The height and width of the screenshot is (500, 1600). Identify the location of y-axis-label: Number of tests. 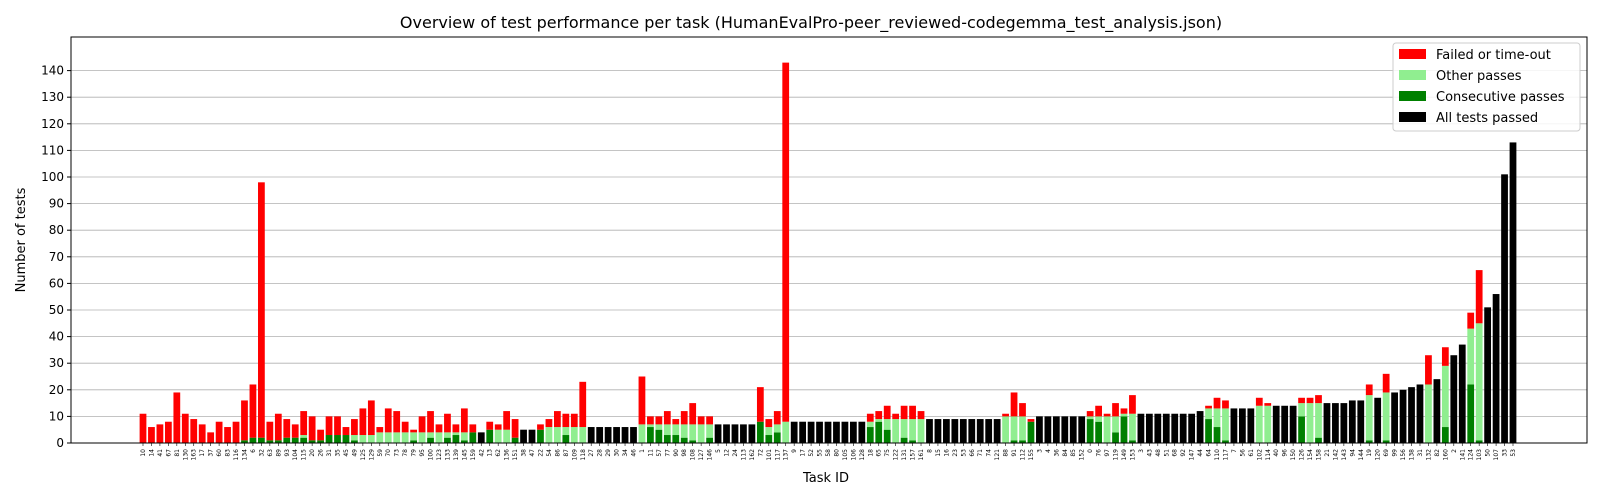
(21, 239).